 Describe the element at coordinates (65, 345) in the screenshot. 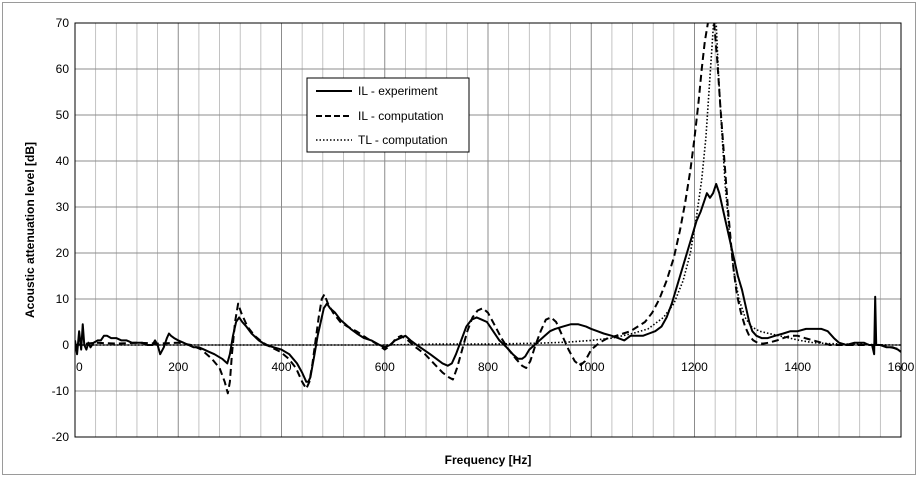

I see `y-tick-label: 0` at that location.